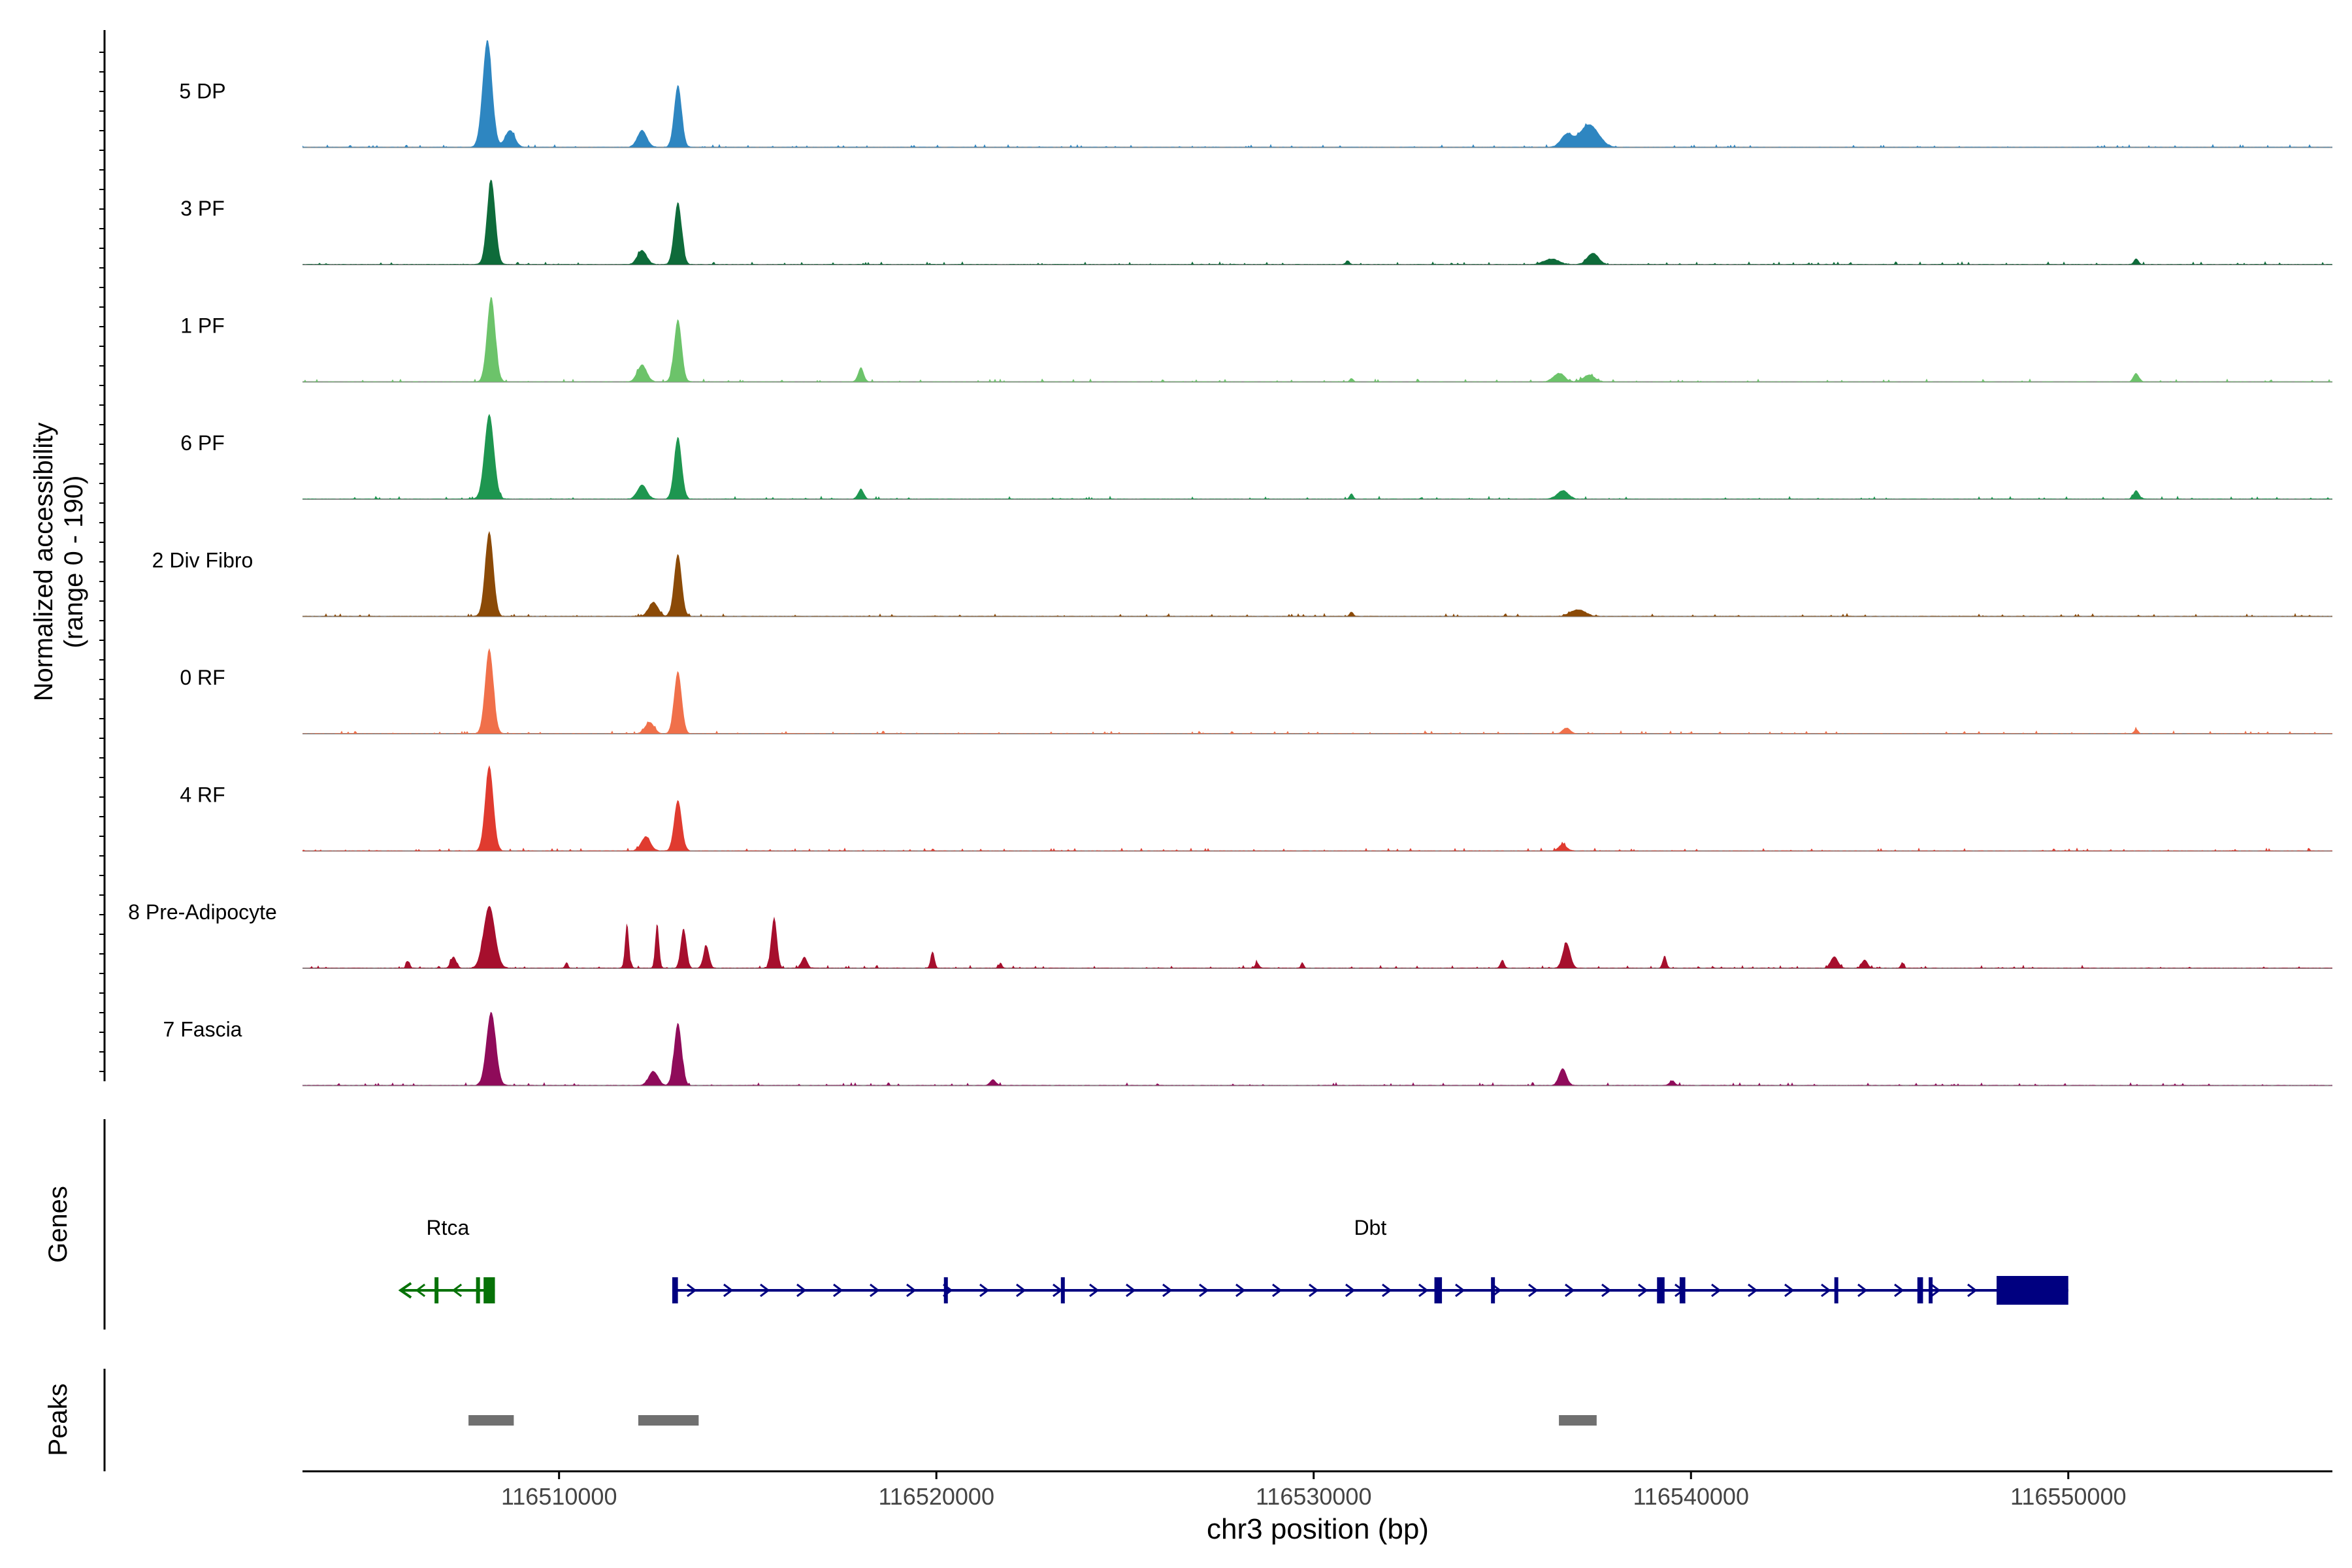 This screenshot has width=2352, height=1568. What do you see at coordinates (43, 562) in the screenshot?
I see `y-axis-title-line1: Normalized accessibility` at bounding box center [43, 562].